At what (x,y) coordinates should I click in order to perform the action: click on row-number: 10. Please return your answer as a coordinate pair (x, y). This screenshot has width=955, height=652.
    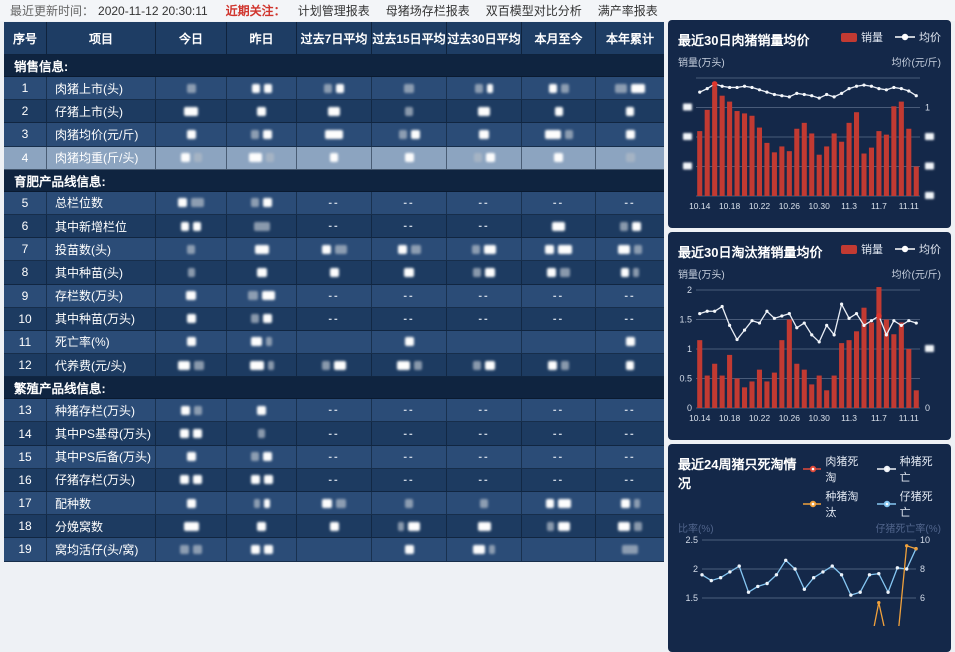
    Looking at the image, I should click on (25, 318).